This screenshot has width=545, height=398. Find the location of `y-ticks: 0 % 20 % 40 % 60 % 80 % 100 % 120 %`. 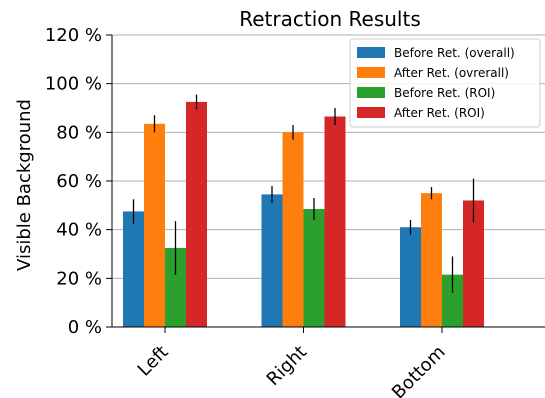

y-ticks: 0 % 20 % 40 % 60 % 80 % 100 % 120 % is located at coordinates (78, 181).